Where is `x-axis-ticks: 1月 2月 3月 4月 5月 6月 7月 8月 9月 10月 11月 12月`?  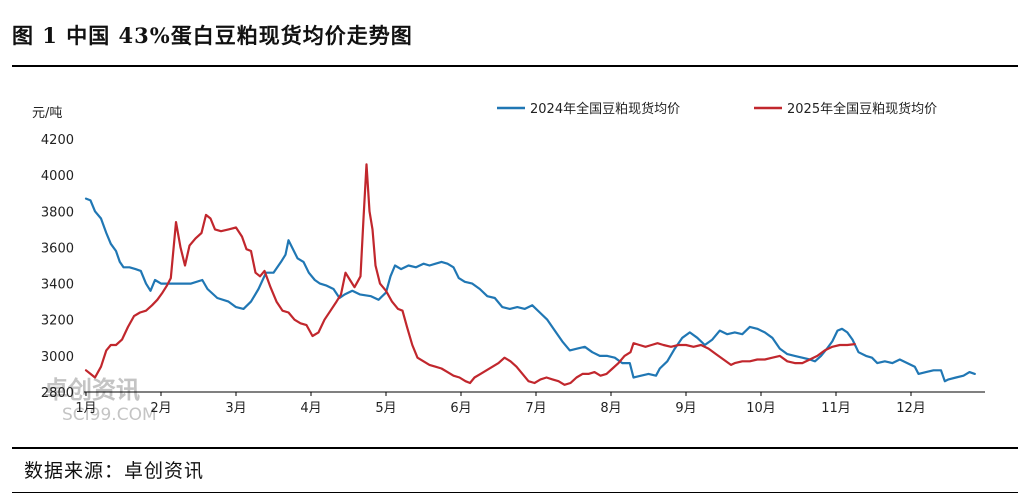
x-axis-ticks: 1月 2月 3月 4月 5月 6月 7月 8月 9月 10月 11月 12月 is located at coordinates (500, 404).